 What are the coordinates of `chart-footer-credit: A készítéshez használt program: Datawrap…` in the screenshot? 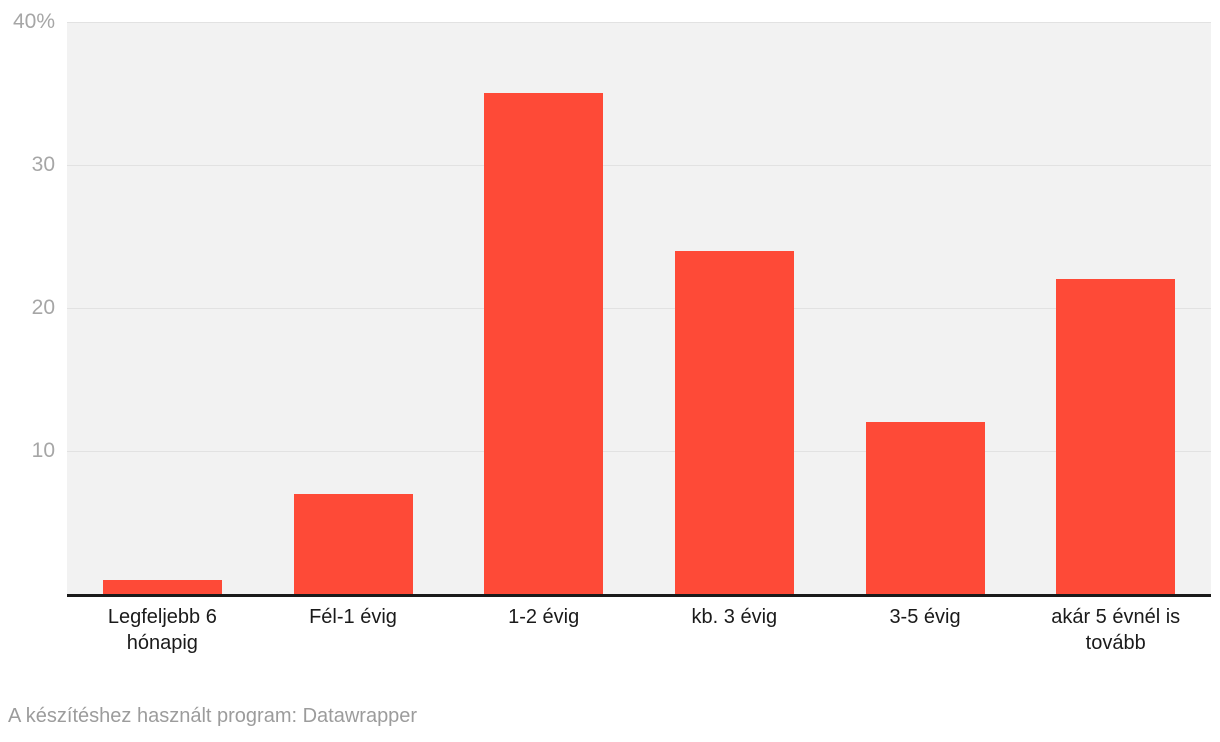 It's located at (213, 716).